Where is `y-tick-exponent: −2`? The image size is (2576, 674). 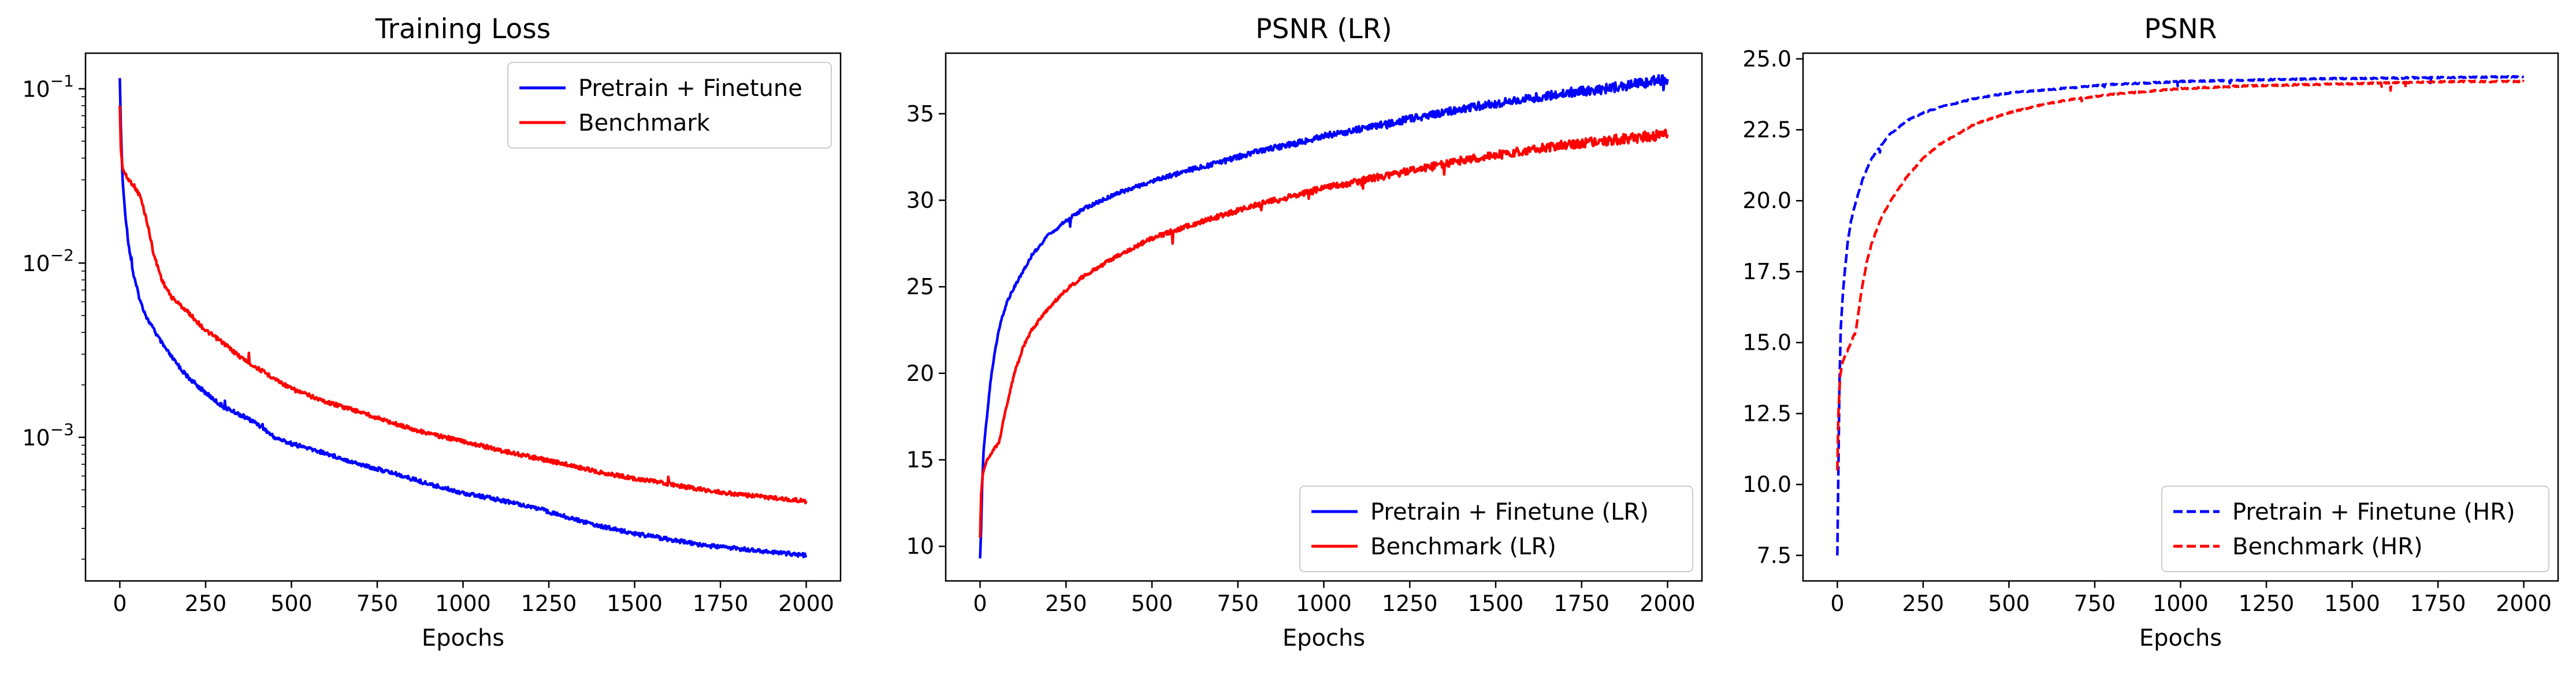
y-tick-exponent: −2 is located at coordinates (62, 255).